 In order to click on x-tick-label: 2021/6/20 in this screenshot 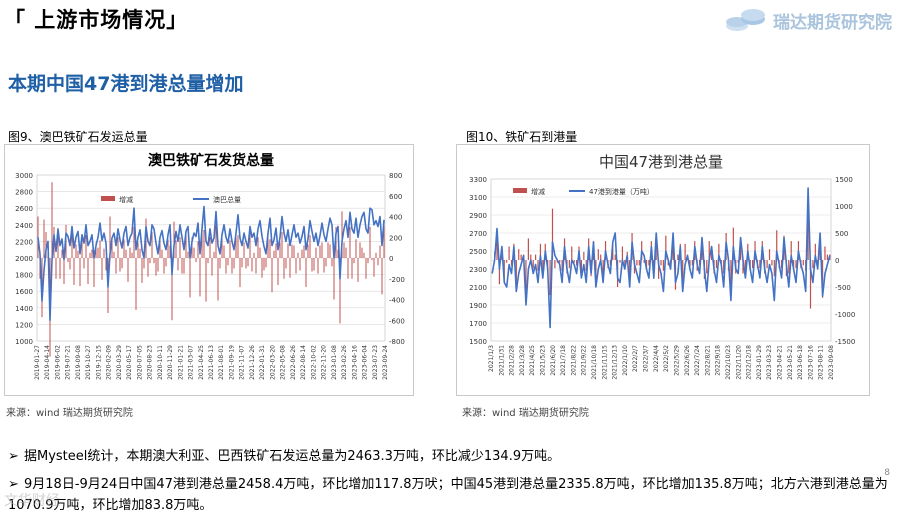, I will do `click(553, 360)`.